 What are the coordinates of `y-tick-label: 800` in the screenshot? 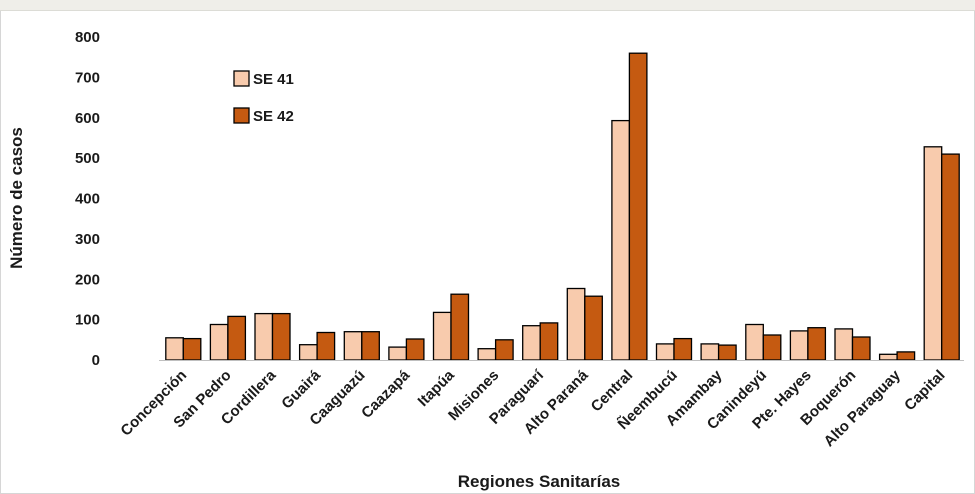 It's located at (87, 37).